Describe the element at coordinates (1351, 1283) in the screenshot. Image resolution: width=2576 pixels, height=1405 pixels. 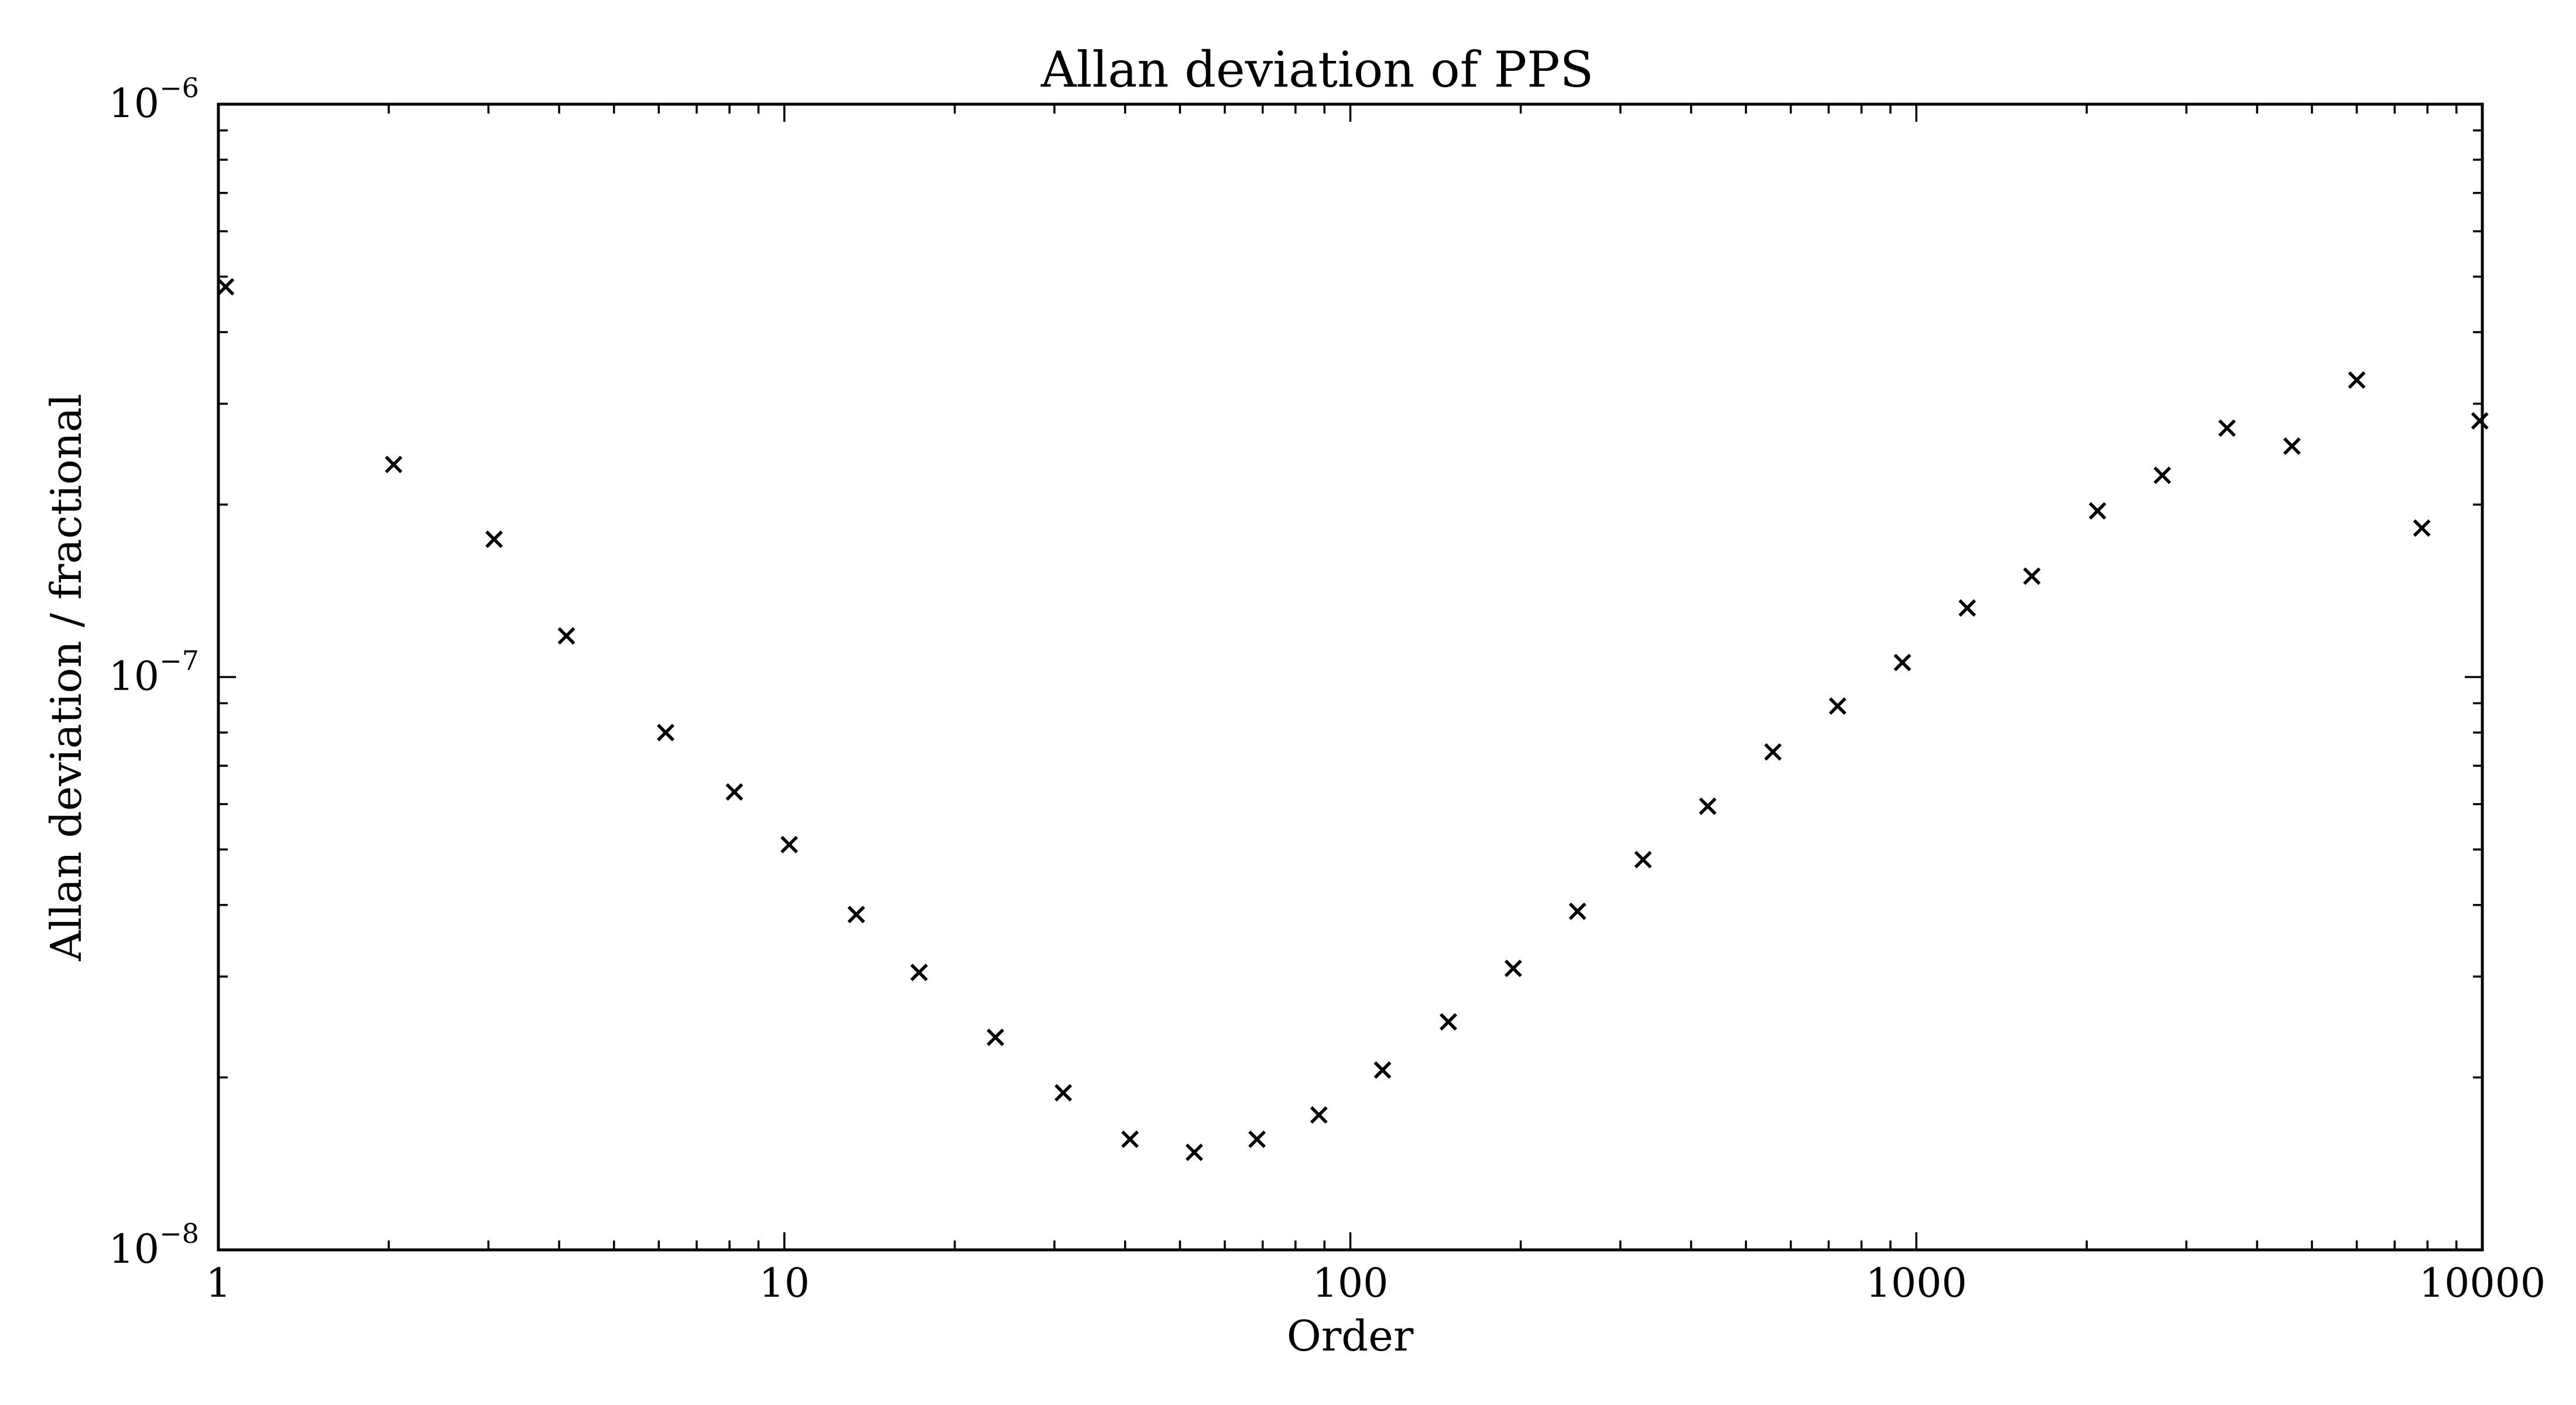
I see `x-tick-label: 100` at that location.